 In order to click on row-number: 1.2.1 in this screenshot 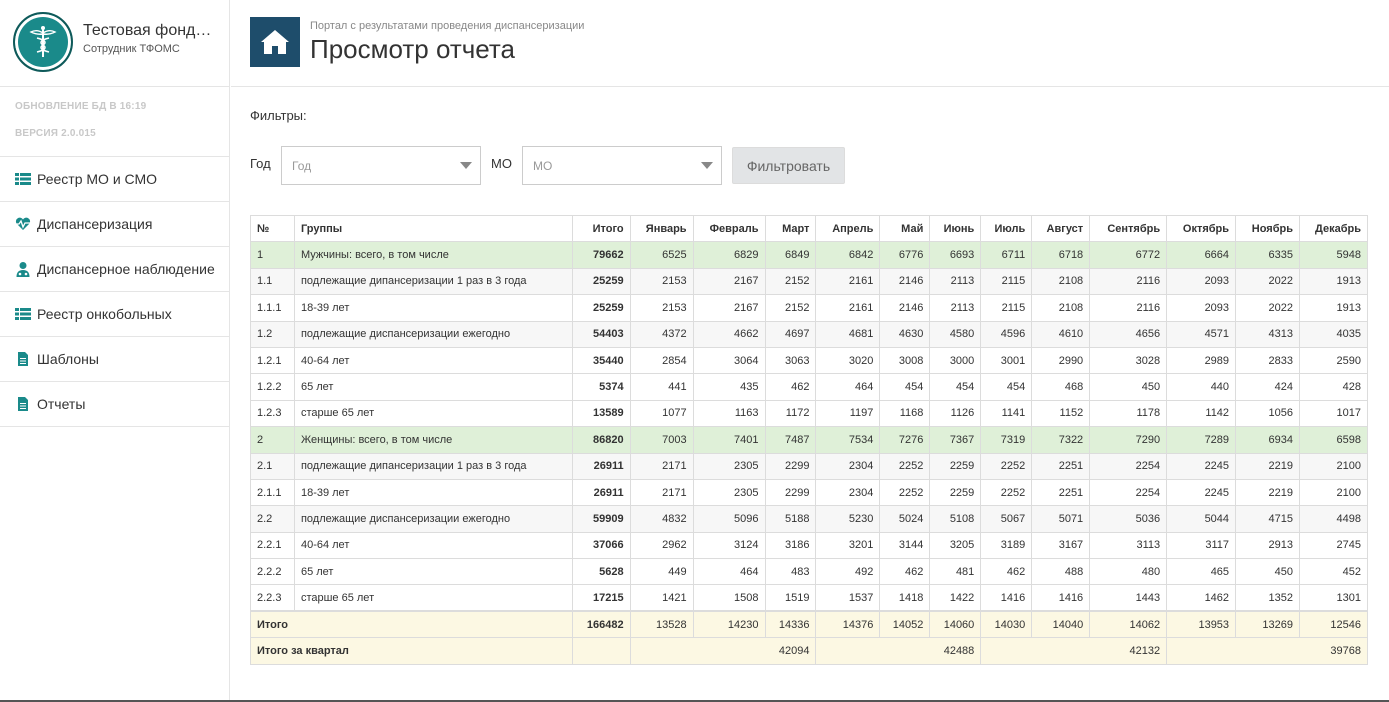, I will do `click(272, 360)`.